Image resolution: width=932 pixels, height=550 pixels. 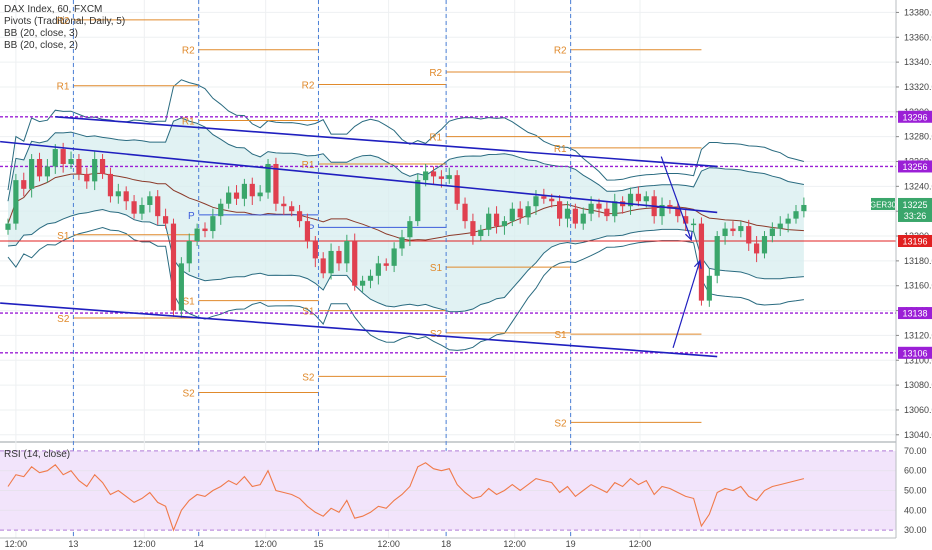 I want to click on level-price-label: 13296, so click(x=914, y=117).